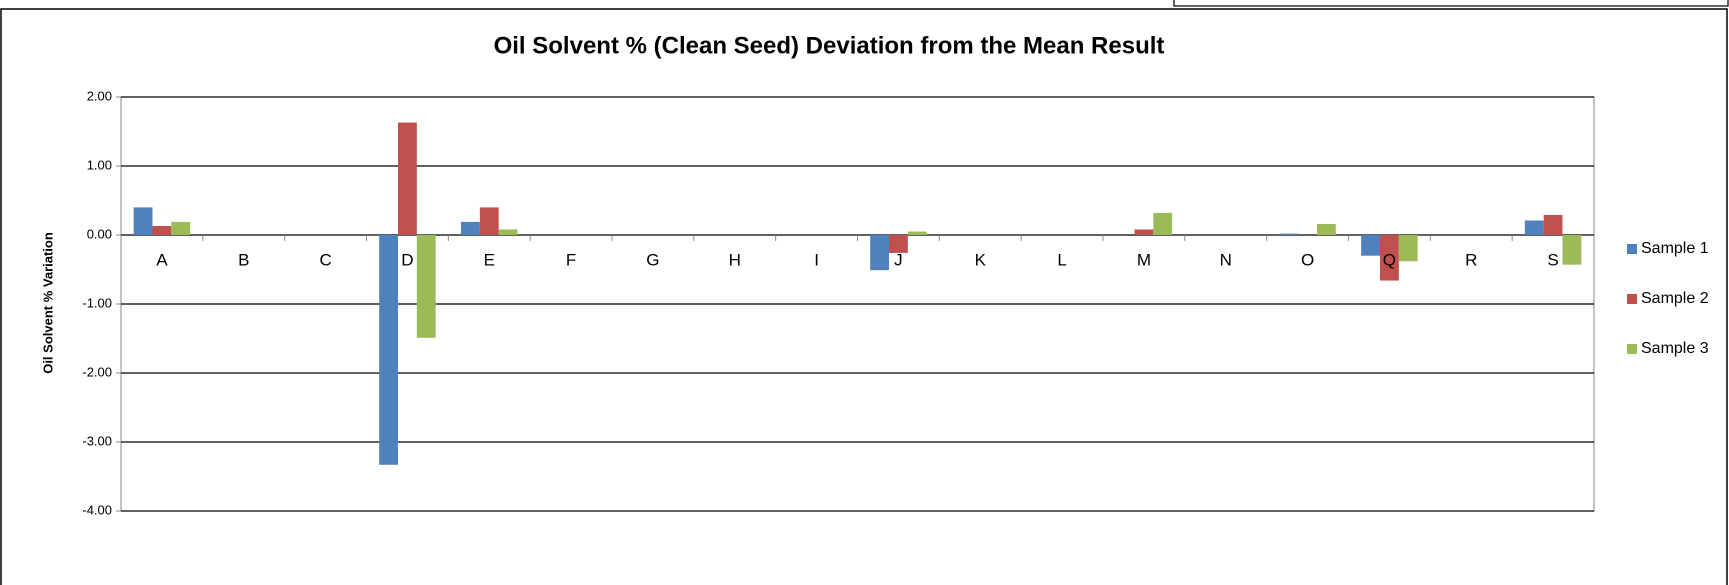 This screenshot has width=1729, height=585. I want to click on y-tick-label: 1.00, so click(99, 164).